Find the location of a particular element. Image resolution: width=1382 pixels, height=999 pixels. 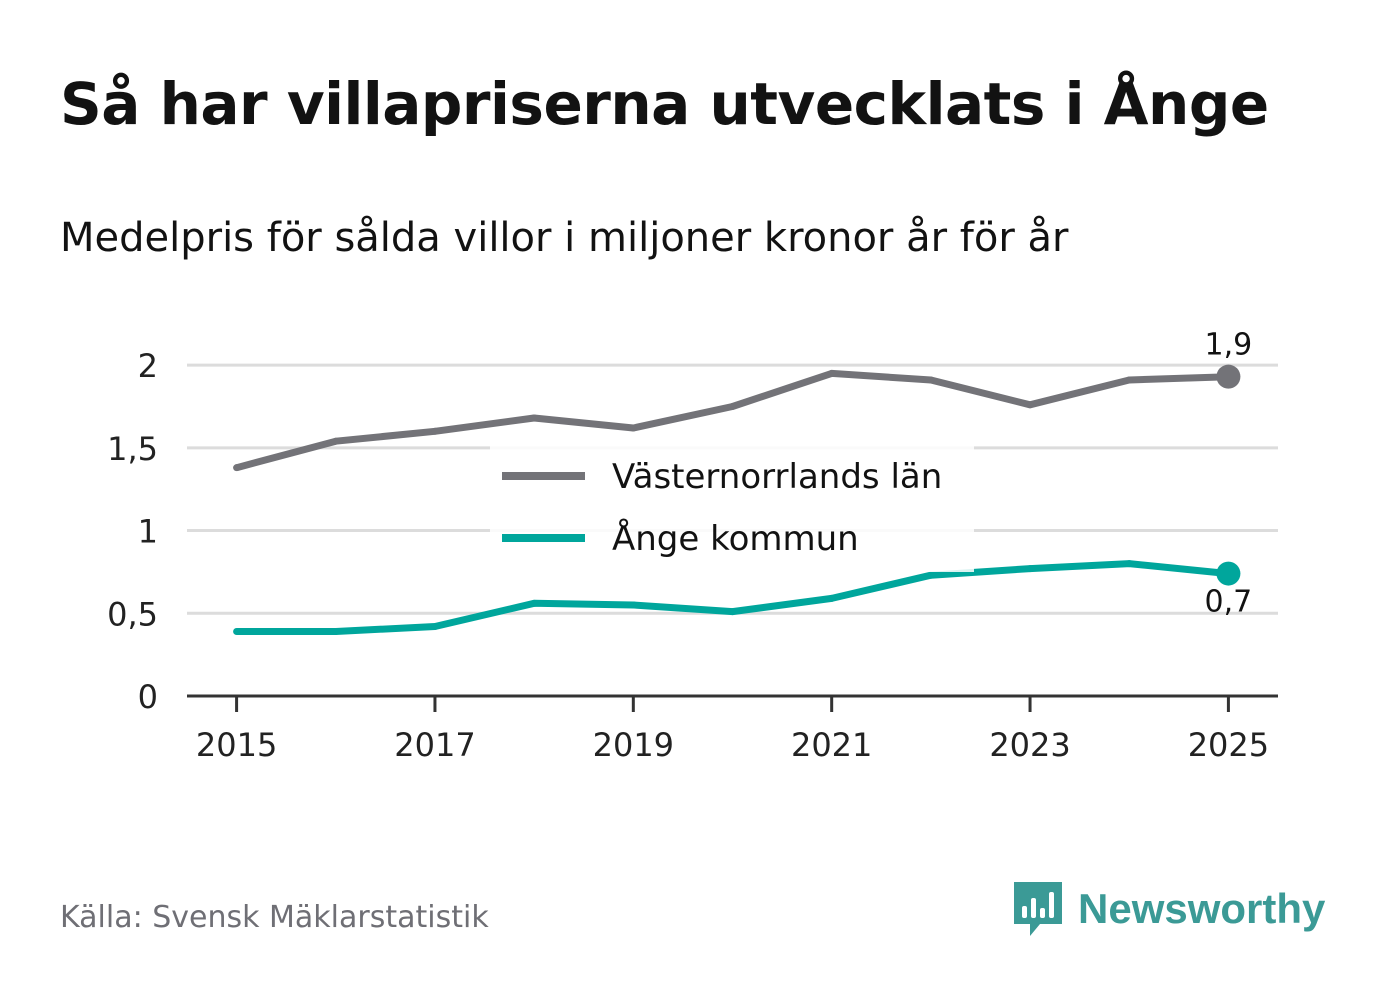

x-tick-label: 2025 is located at coordinates (1228, 745).